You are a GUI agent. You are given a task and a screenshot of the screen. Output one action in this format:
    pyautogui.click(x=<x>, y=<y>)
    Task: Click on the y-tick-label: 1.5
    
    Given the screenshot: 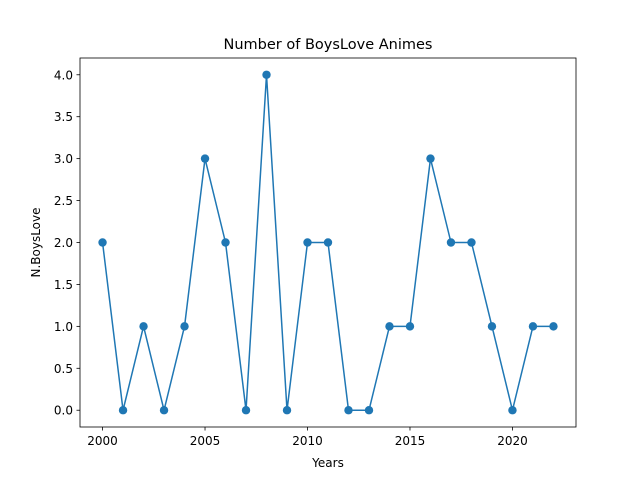 What is the action you would take?
    pyautogui.click(x=63, y=285)
    